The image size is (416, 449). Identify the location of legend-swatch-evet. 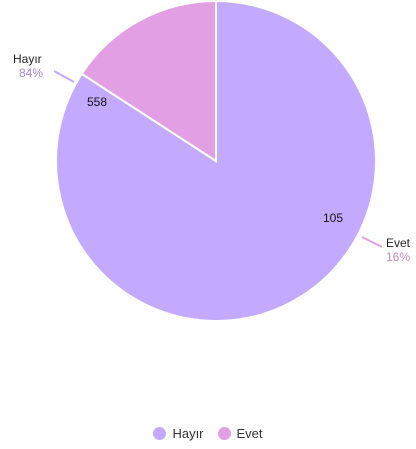
(224, 433).